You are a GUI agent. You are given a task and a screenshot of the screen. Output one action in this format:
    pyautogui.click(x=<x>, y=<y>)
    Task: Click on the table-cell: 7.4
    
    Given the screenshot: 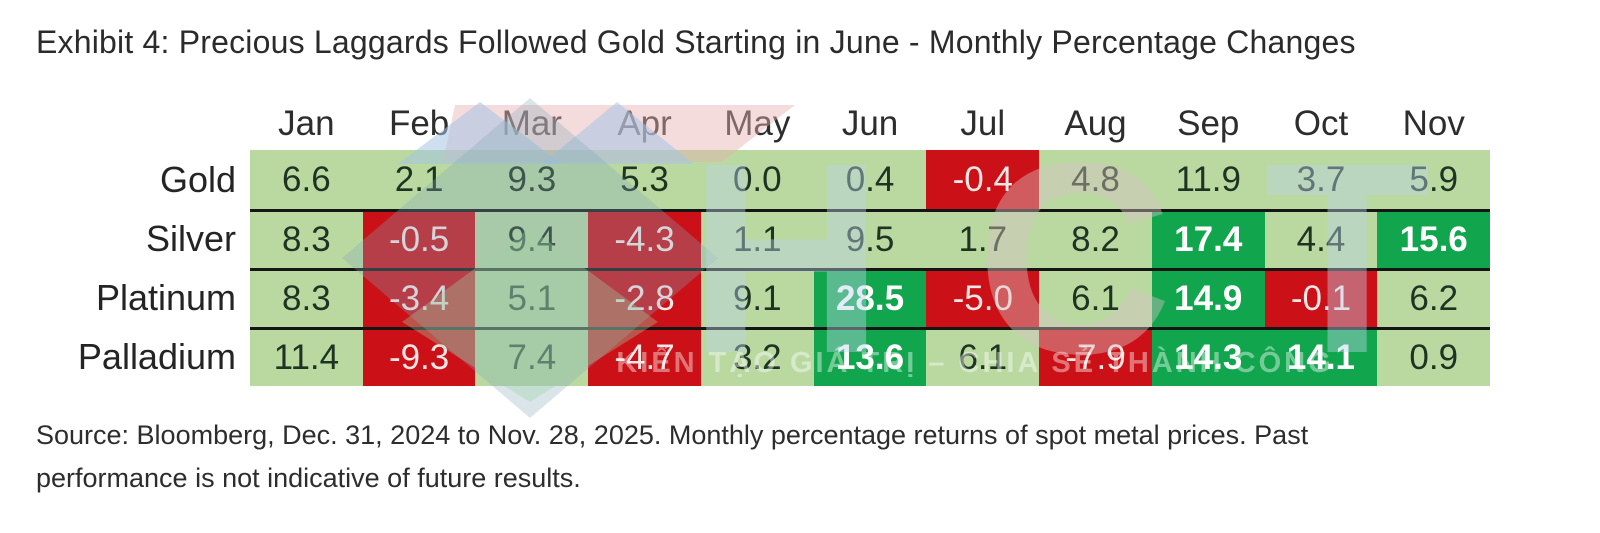 What is the action you would take?
    pyautogui.click(x=532, y=356)
    